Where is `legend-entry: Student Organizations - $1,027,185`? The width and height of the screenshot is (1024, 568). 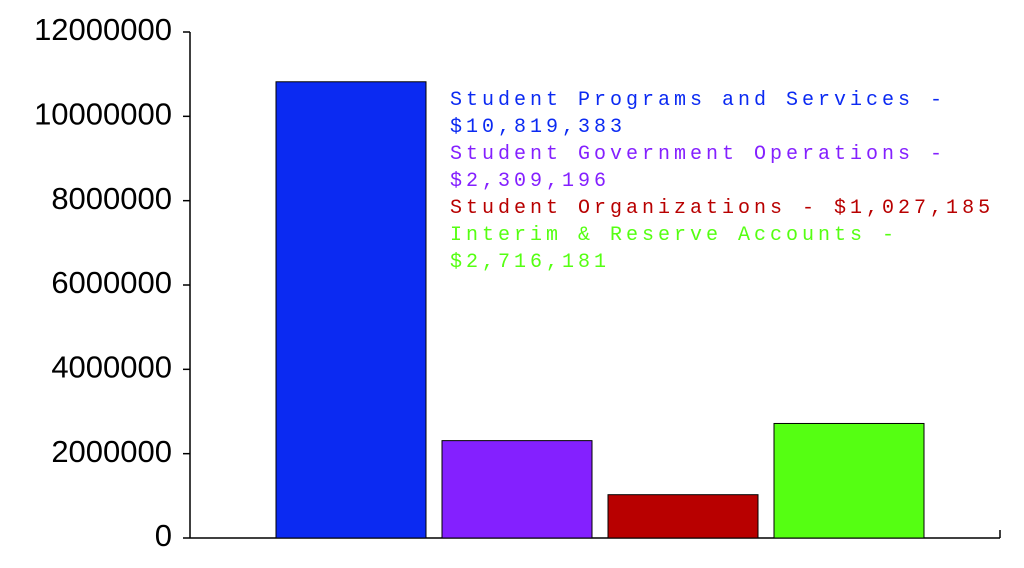 legend-entry: Student Organizations - $1,027,185 is located at coordinates (722, 208).